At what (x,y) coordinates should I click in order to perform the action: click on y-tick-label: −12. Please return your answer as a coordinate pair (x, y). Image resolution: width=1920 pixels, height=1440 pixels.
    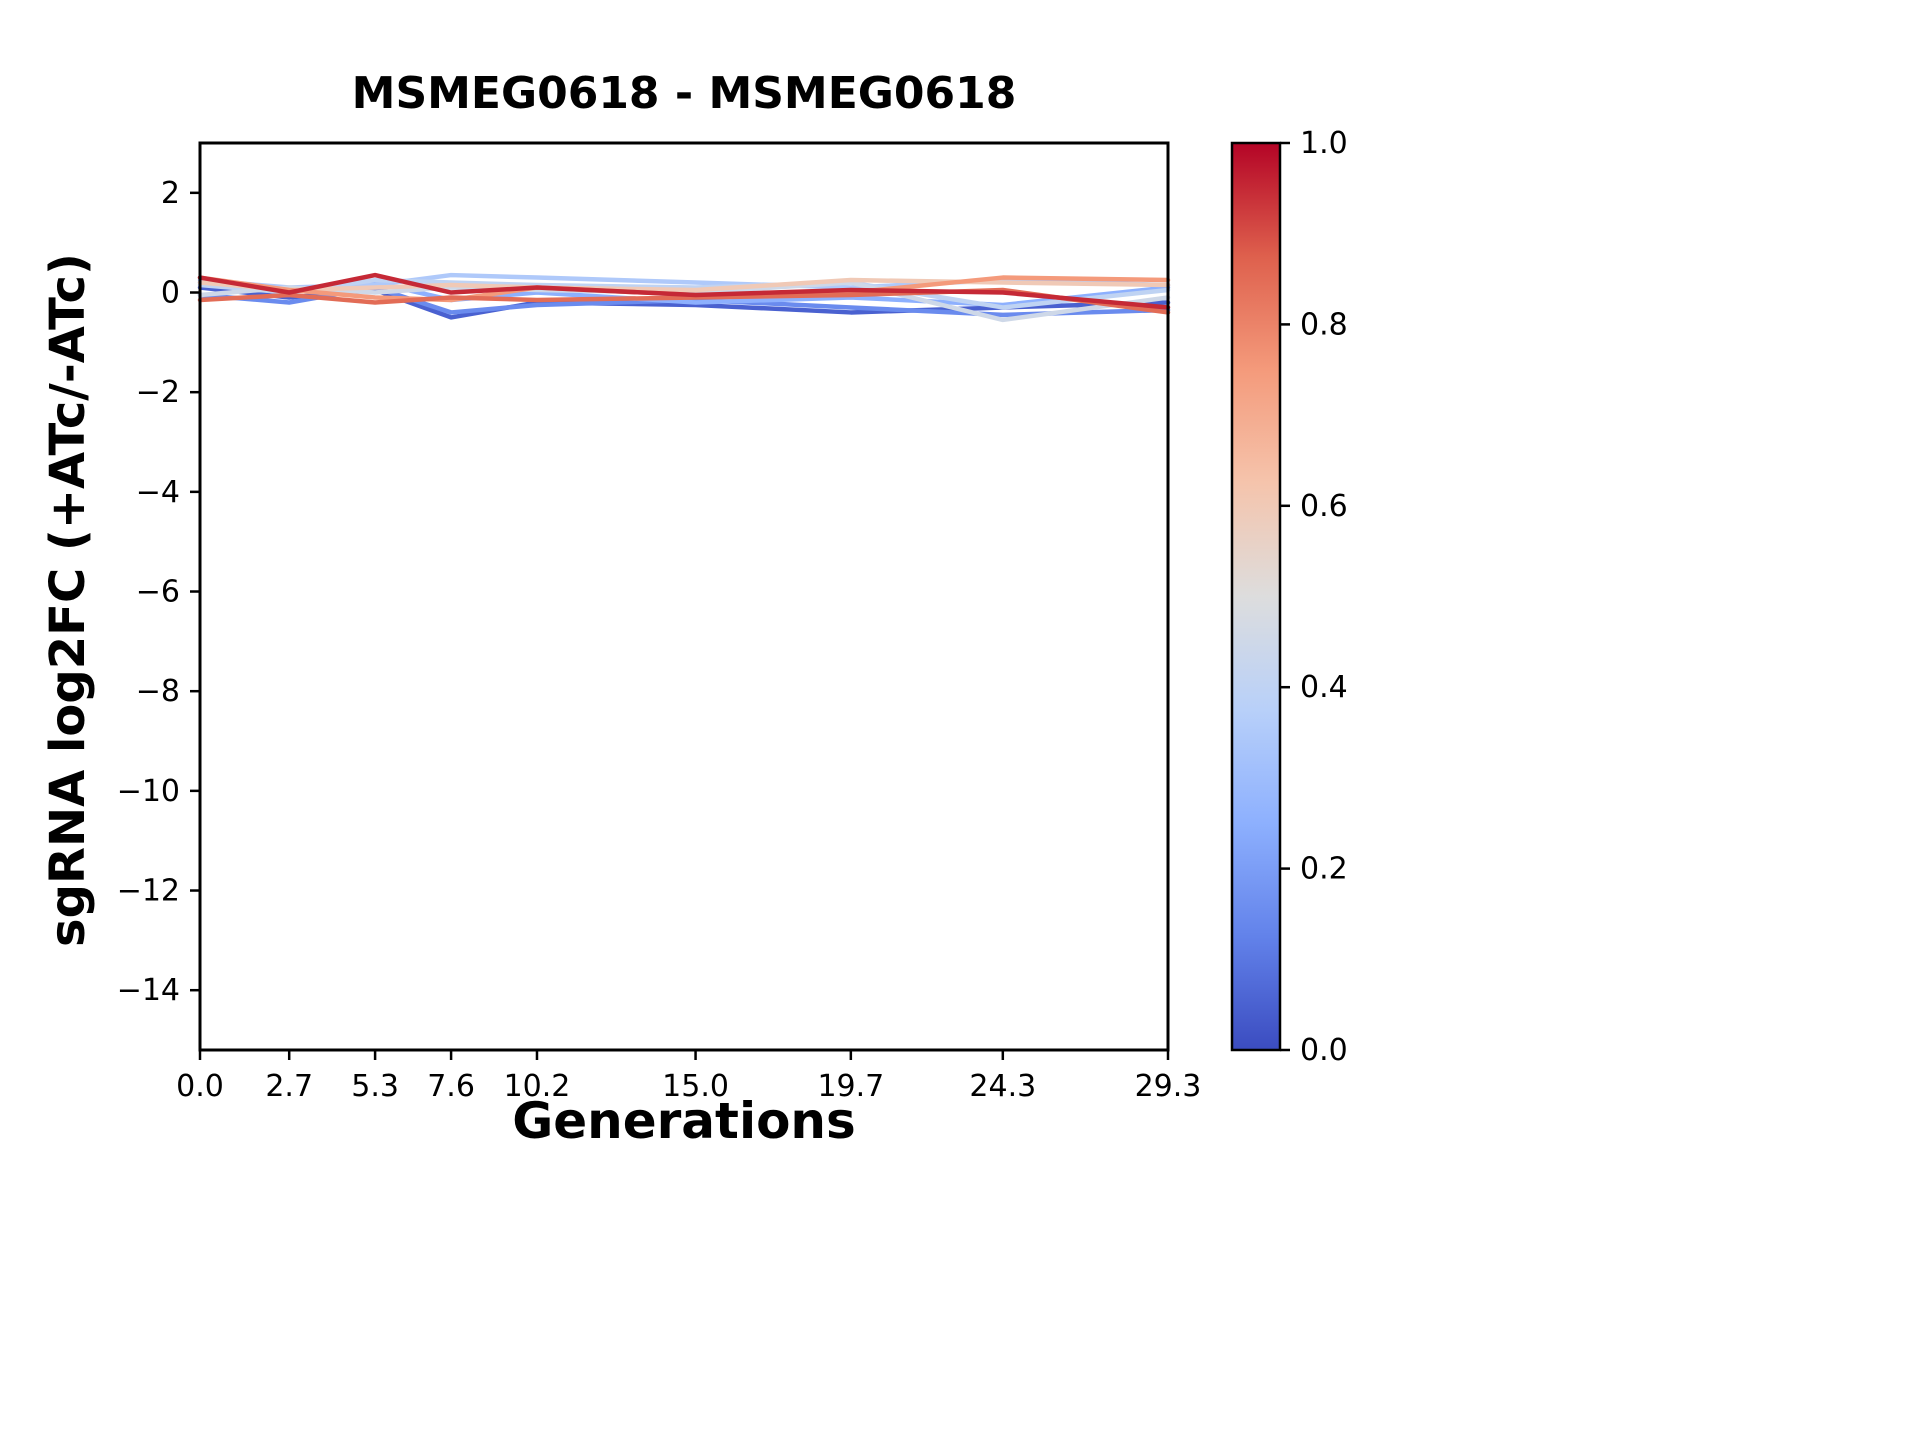
    Looking at the image, I should click on (148, 891).